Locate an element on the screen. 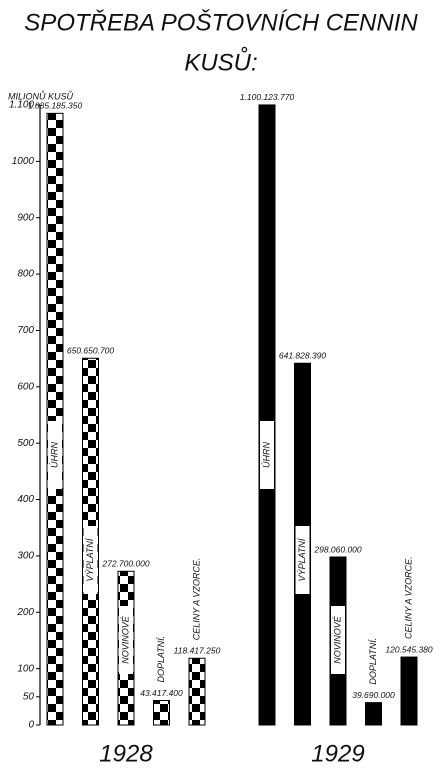  x-category-label: 1929 is located at coordinates (337, 753).